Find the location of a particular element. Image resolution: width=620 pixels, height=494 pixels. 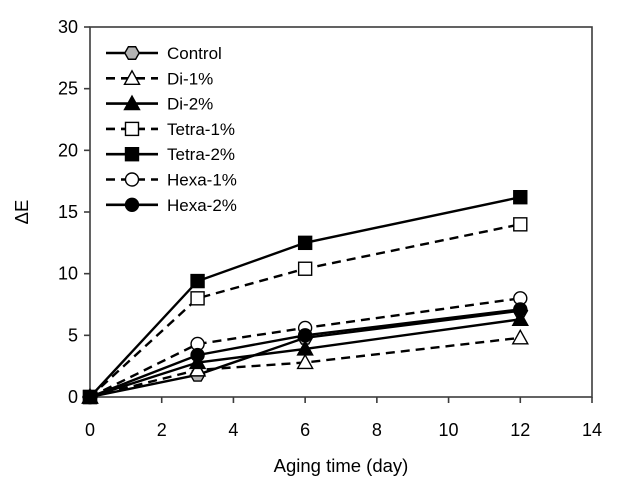

x-axis-tick-label: 4 is located at coordinates (233, 430).